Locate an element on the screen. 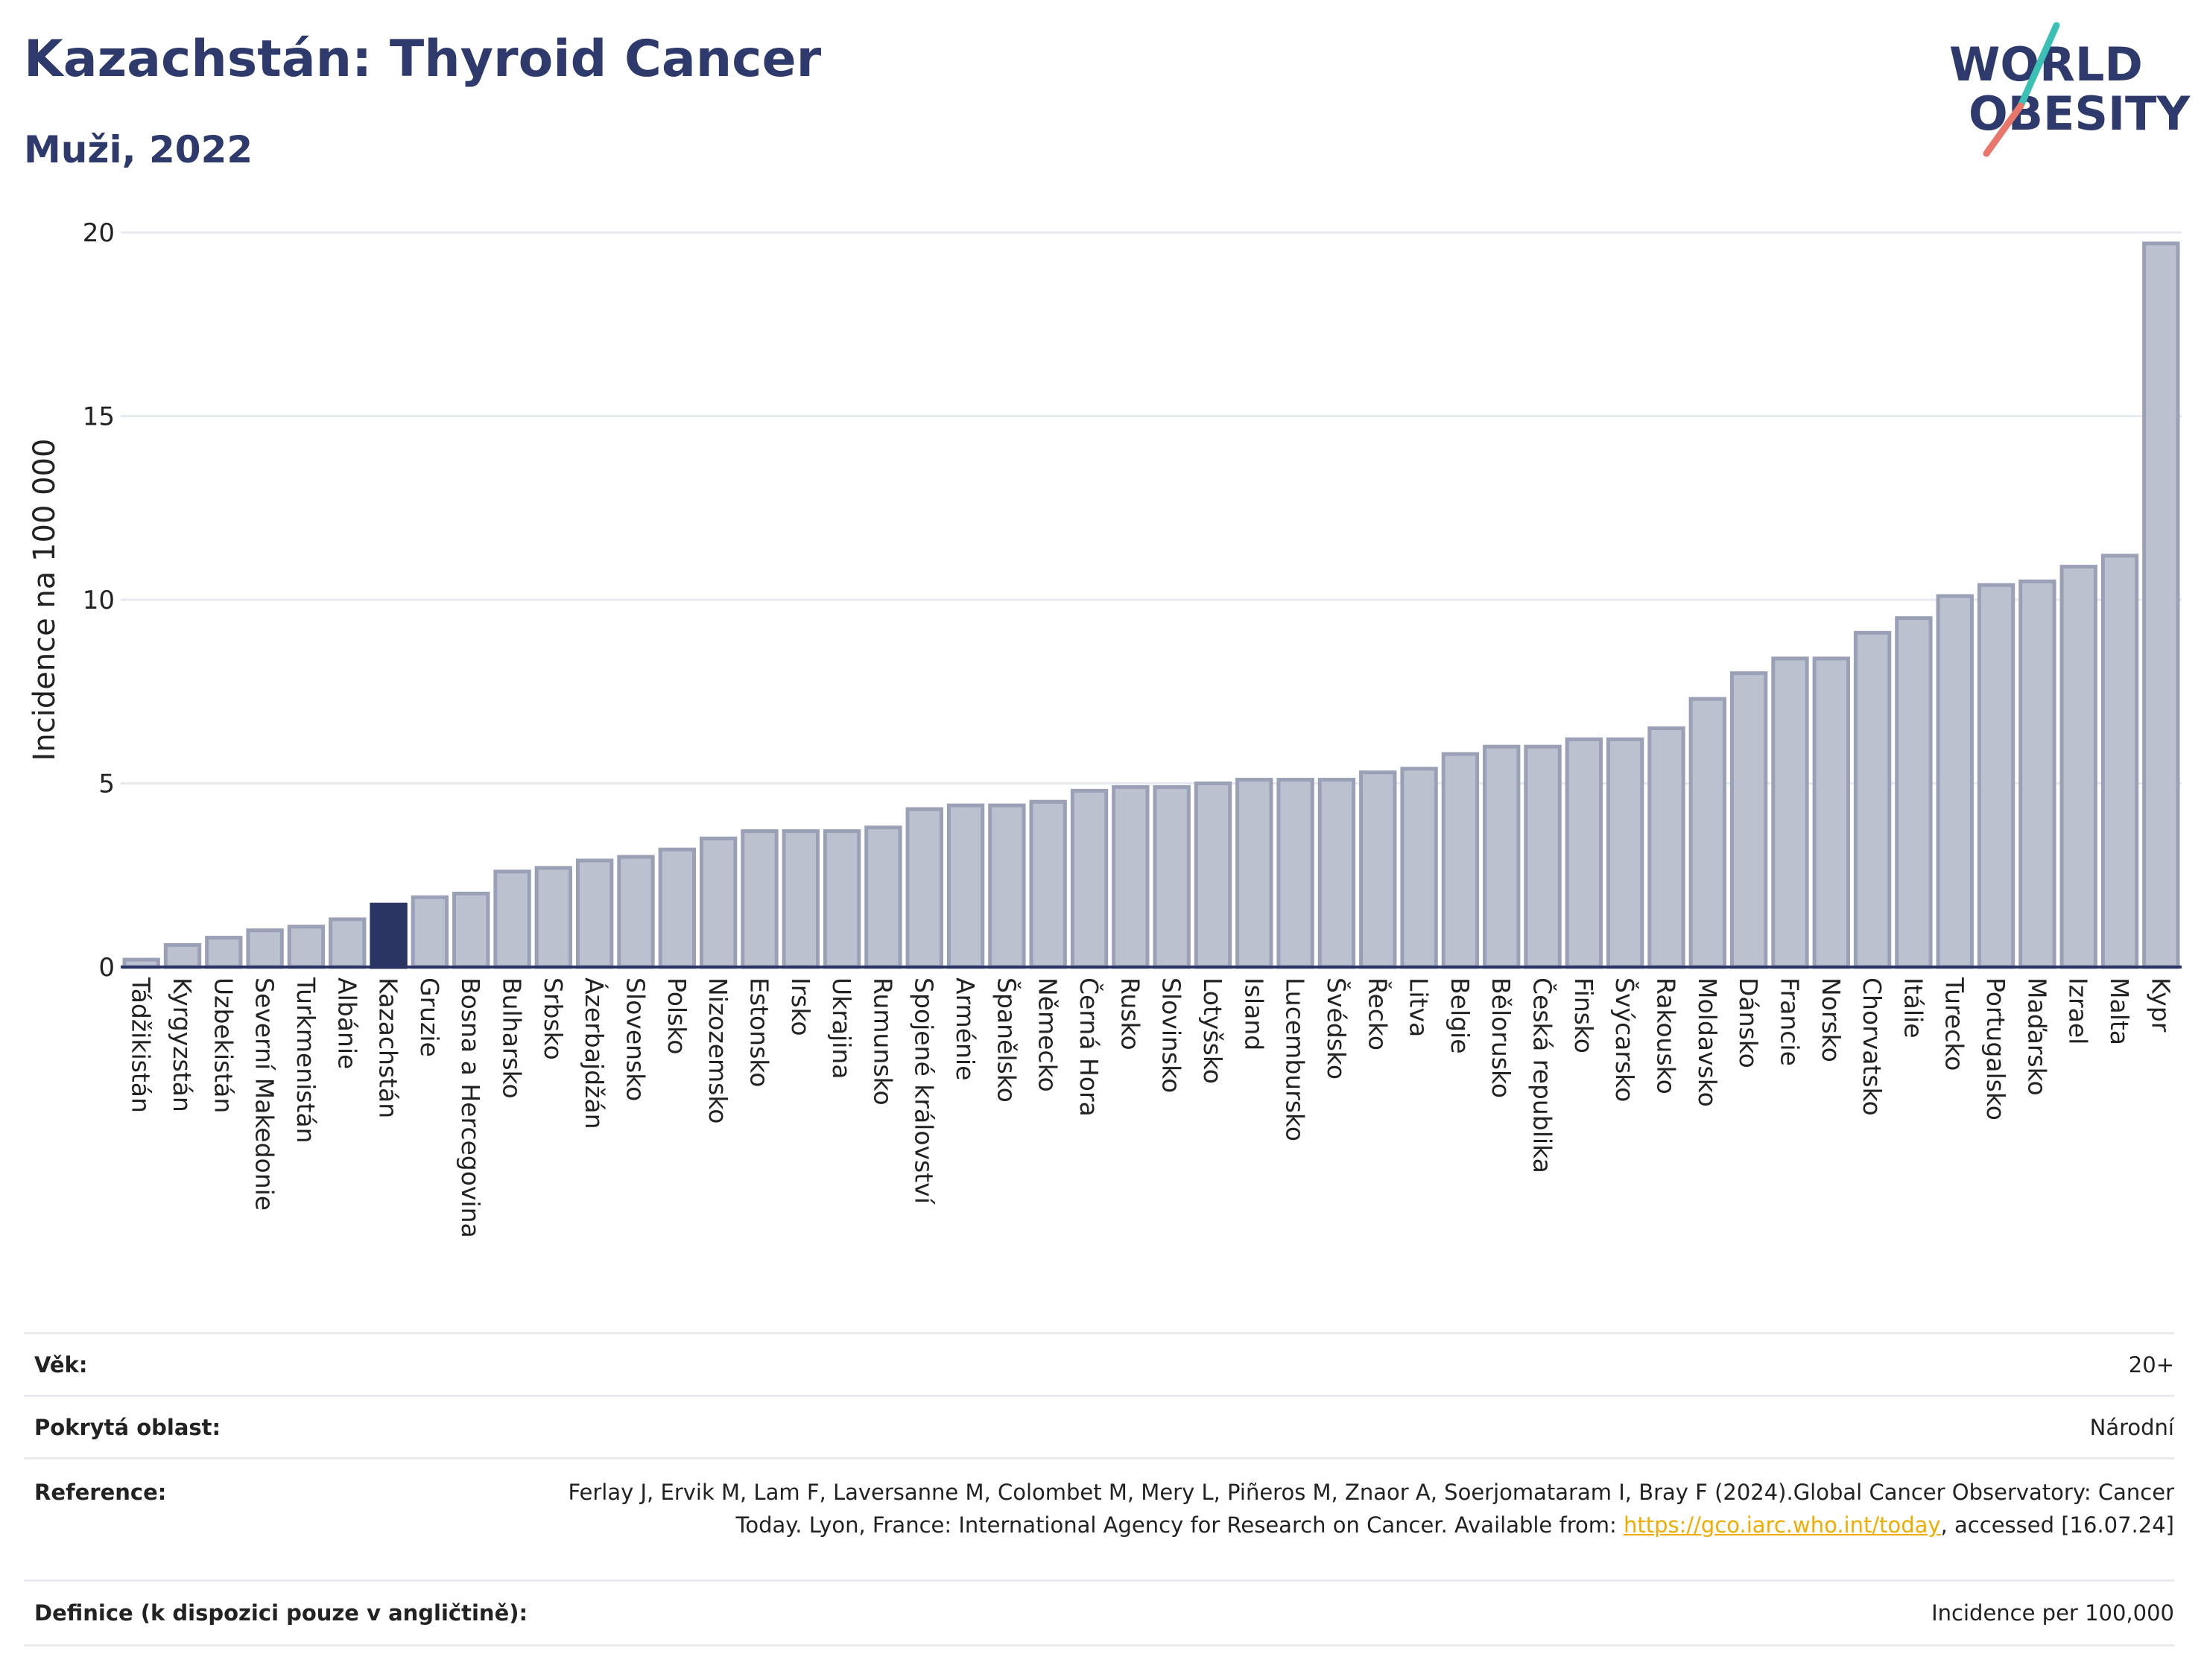 This screenshot has height=1680, width=2204. x-tick-label: Spojené království is located at coordinates (924, 1091).